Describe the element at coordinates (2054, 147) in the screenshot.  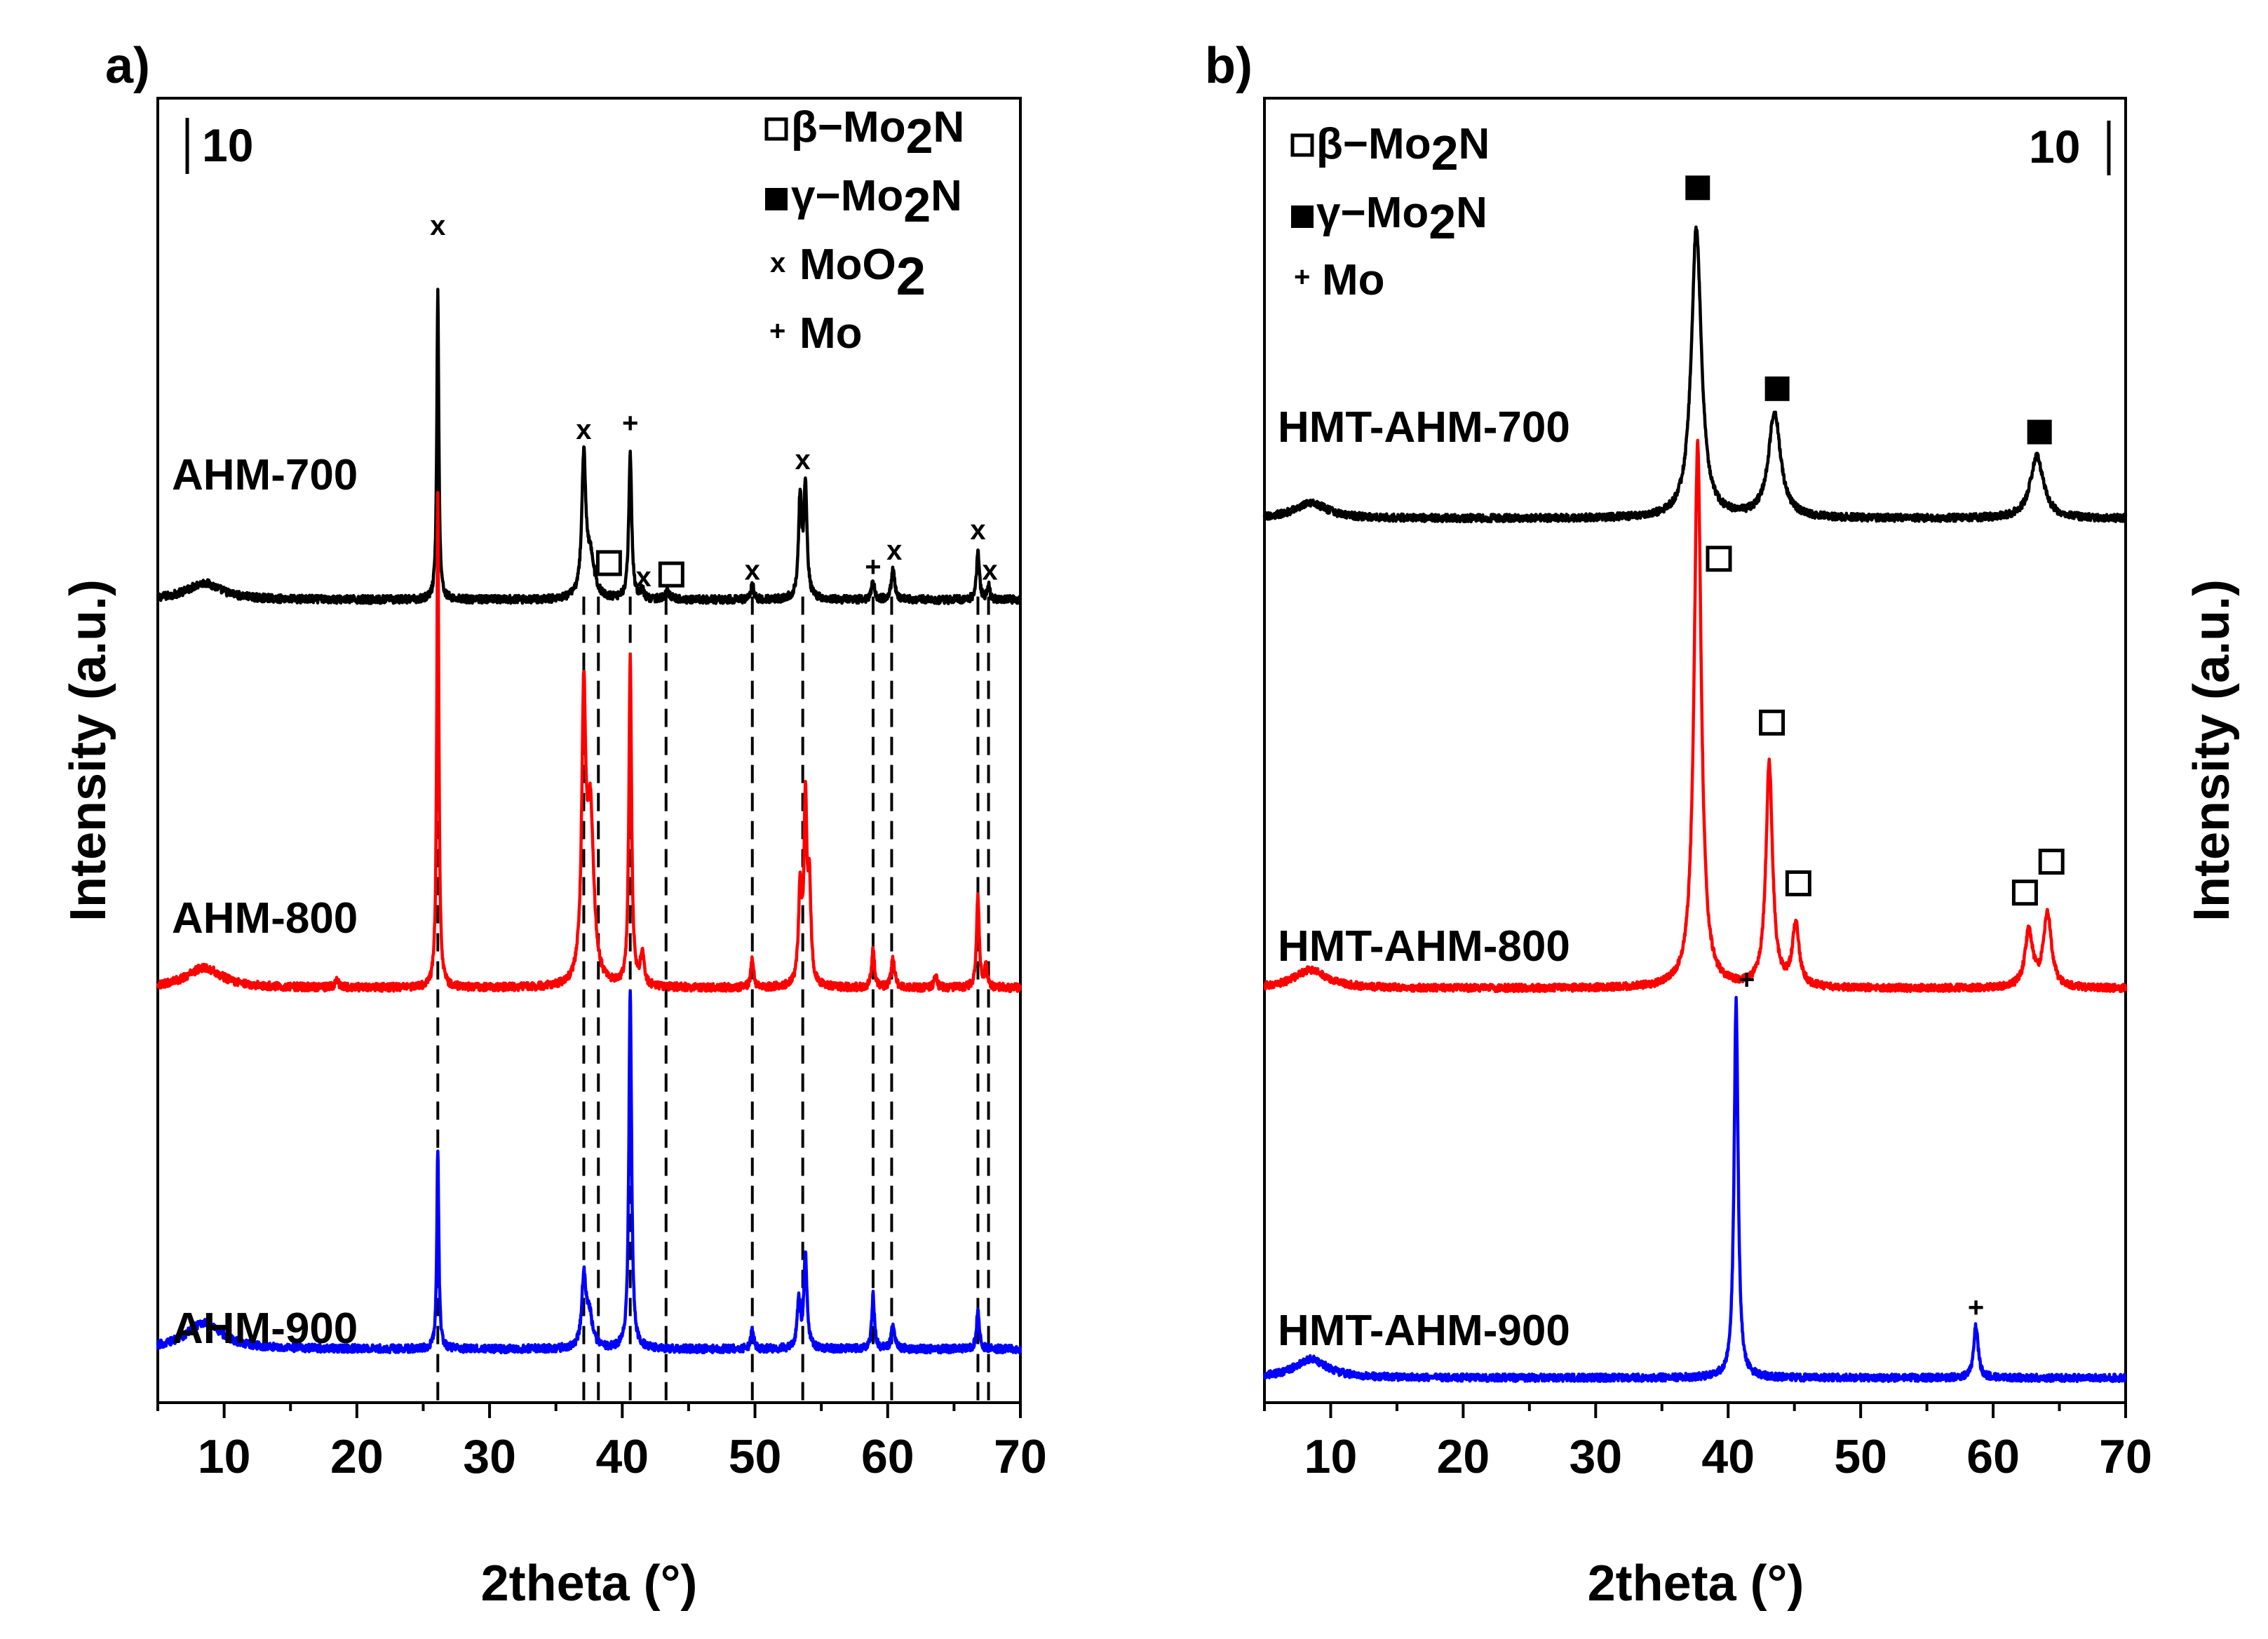
I see `panel-b-scale-bar-label: 10` at that location.